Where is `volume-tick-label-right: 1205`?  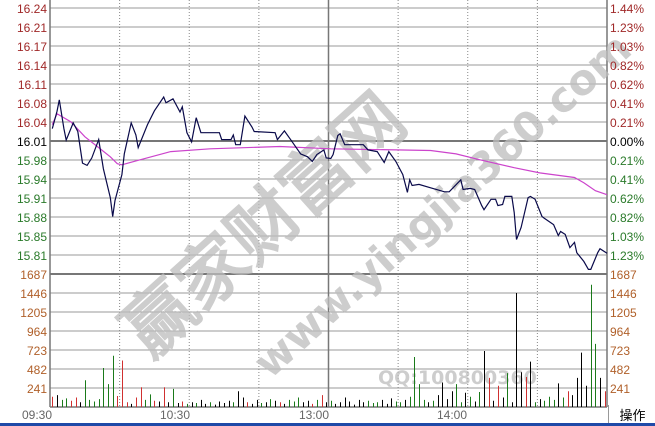
volume-tick-label-right: 1205 is located at coordinates (623, 313).